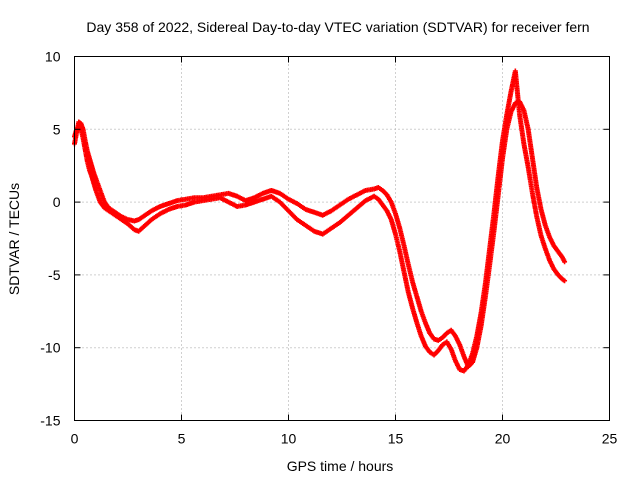 This screenshot has height=480, width=640. Describe the element at coordinates (57, 202) in the screenshot. I see `y-tick-label: 0` at that location.